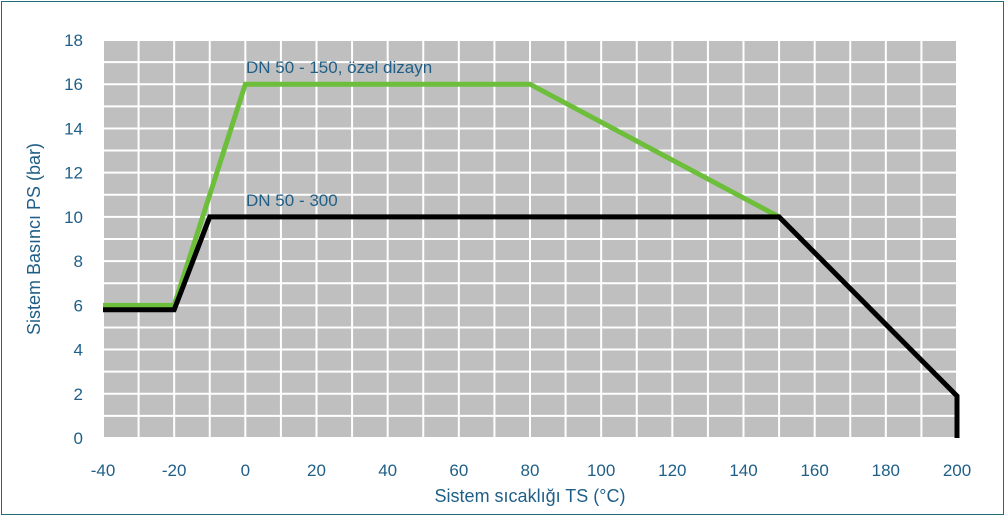 This screenshot has height=518, width=1007. I want to click on x-tick-label: 20, so click(316, 470).